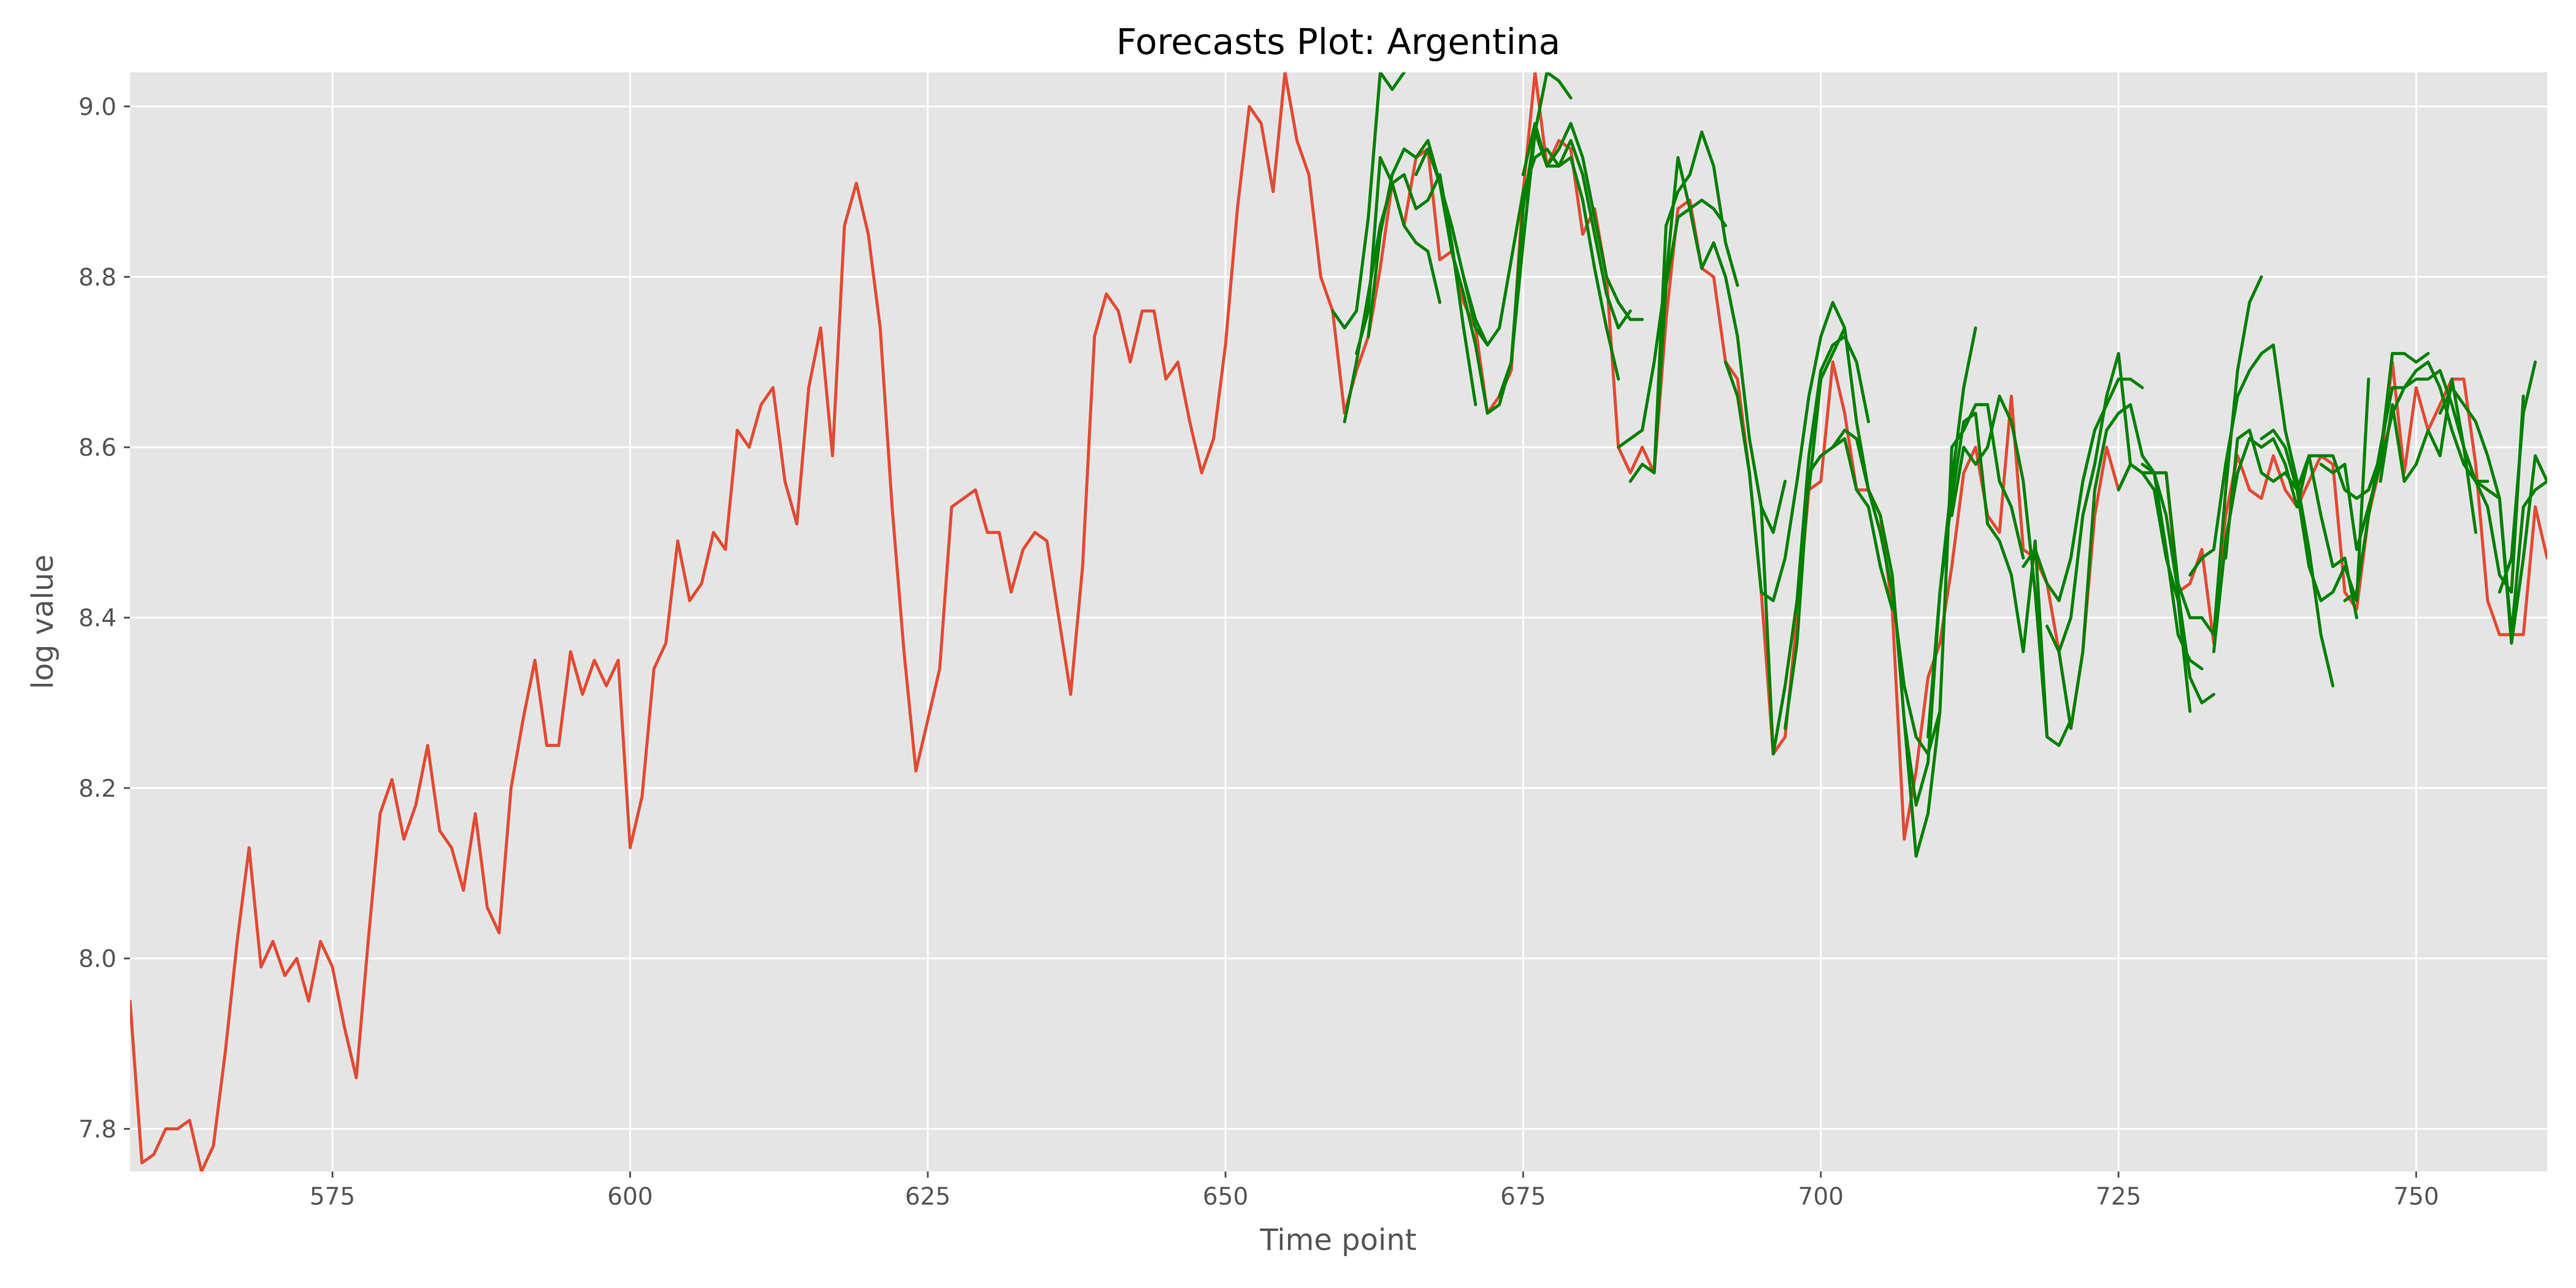 This screenshot has height=1288, width=2576. What do you see at coordinates (98, 107) in the screenshot?
I see `y-tick-label: 9.0` at bounding box center [98, 107].